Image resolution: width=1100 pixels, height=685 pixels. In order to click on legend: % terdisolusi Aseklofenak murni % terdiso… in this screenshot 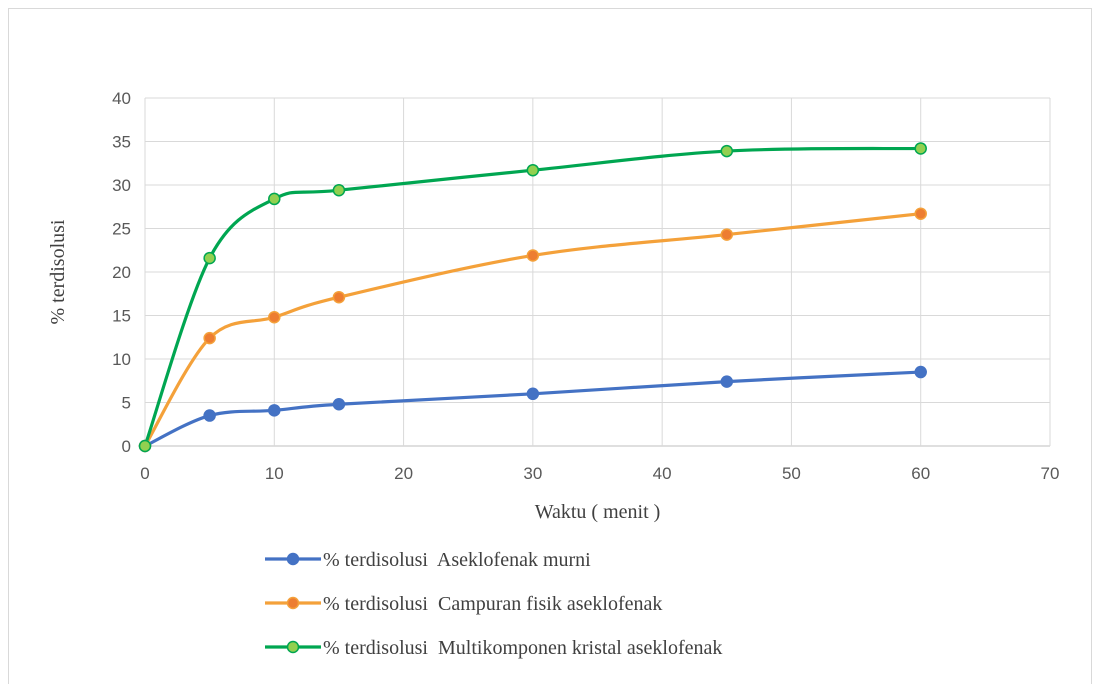, I will do `click(493, 604)`.